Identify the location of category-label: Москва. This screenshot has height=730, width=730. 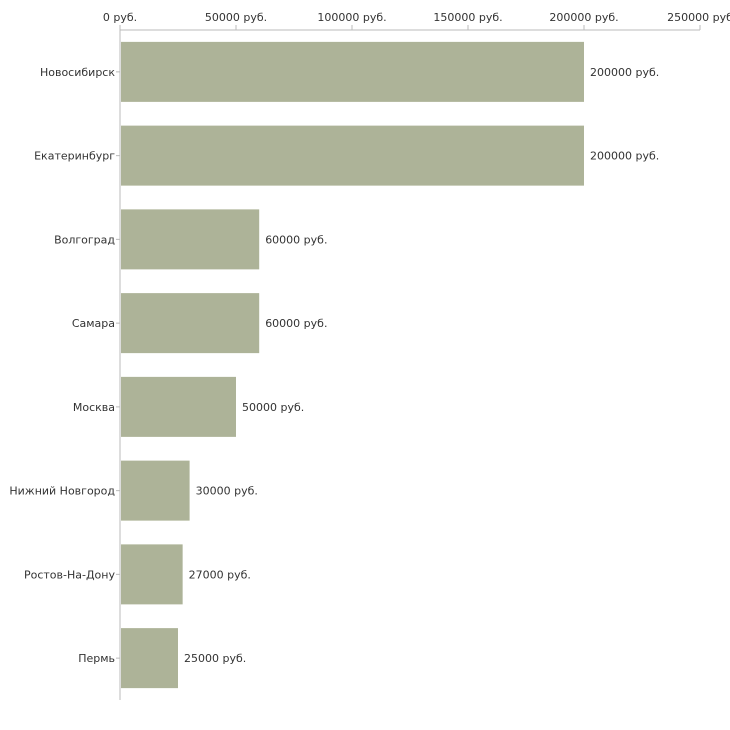
(94, 407).